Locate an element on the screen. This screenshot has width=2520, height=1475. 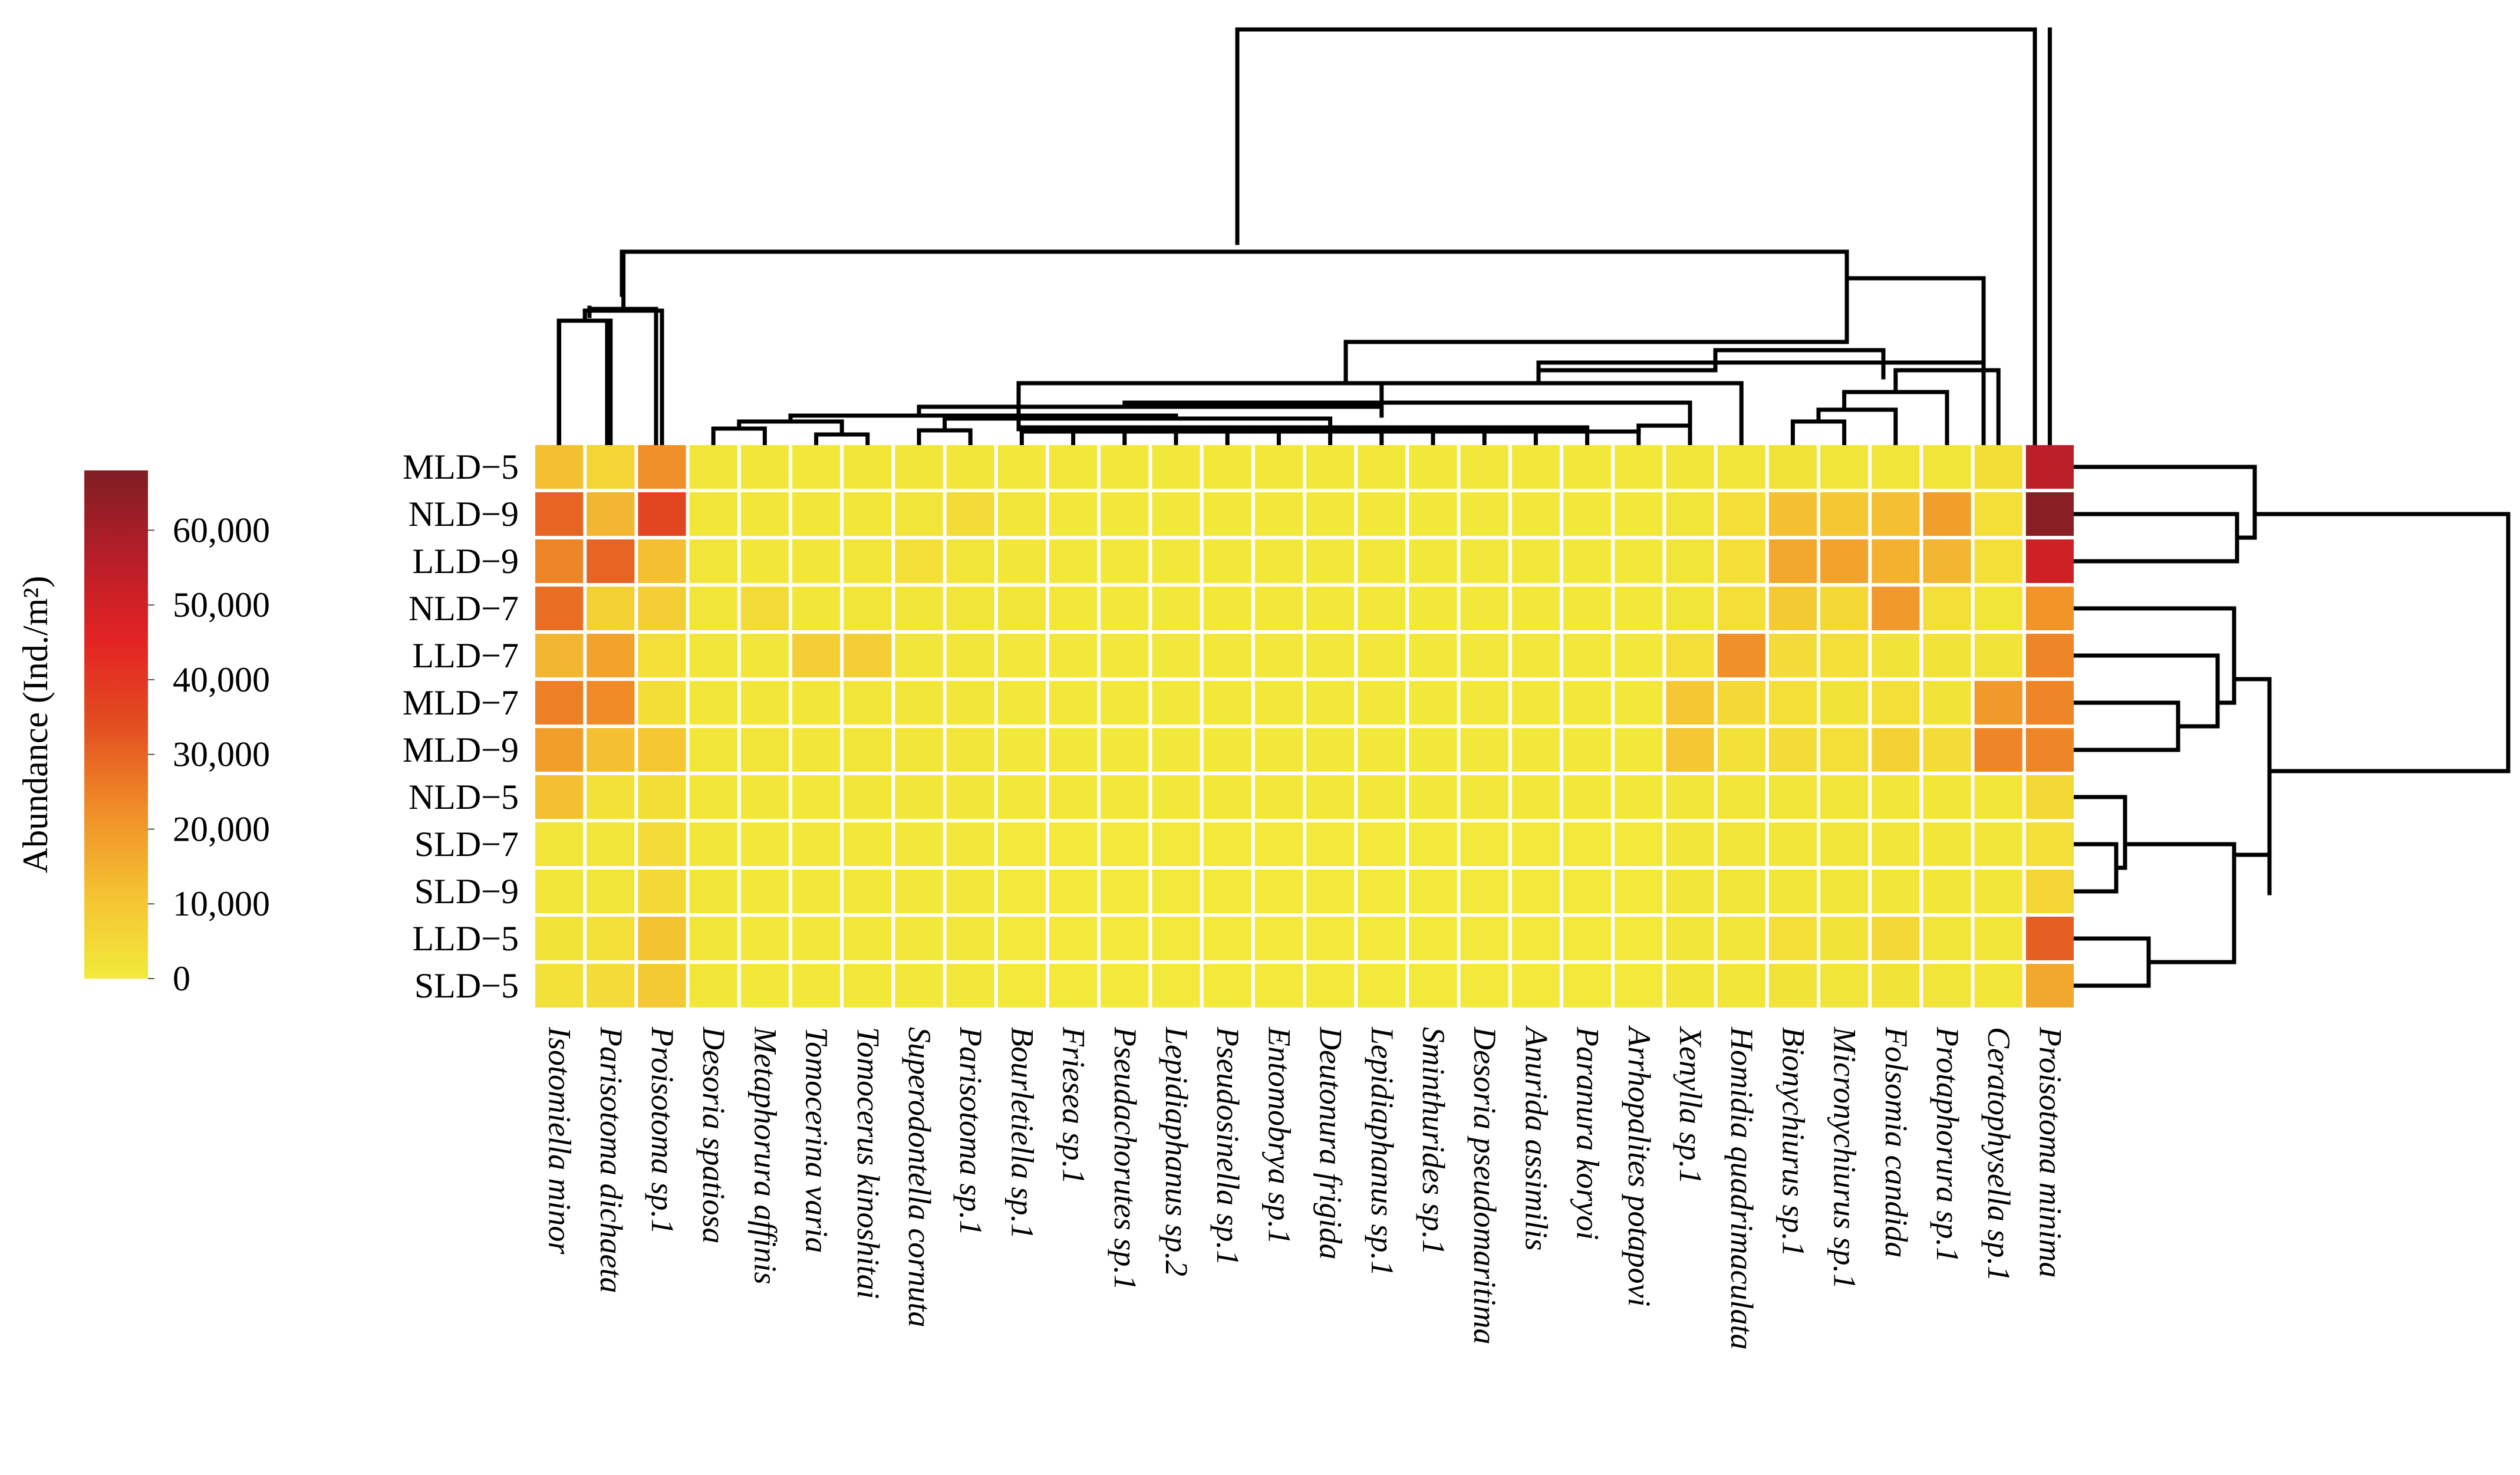
column-label: Anurida assimilis is located at coordinates (1536, 1138).